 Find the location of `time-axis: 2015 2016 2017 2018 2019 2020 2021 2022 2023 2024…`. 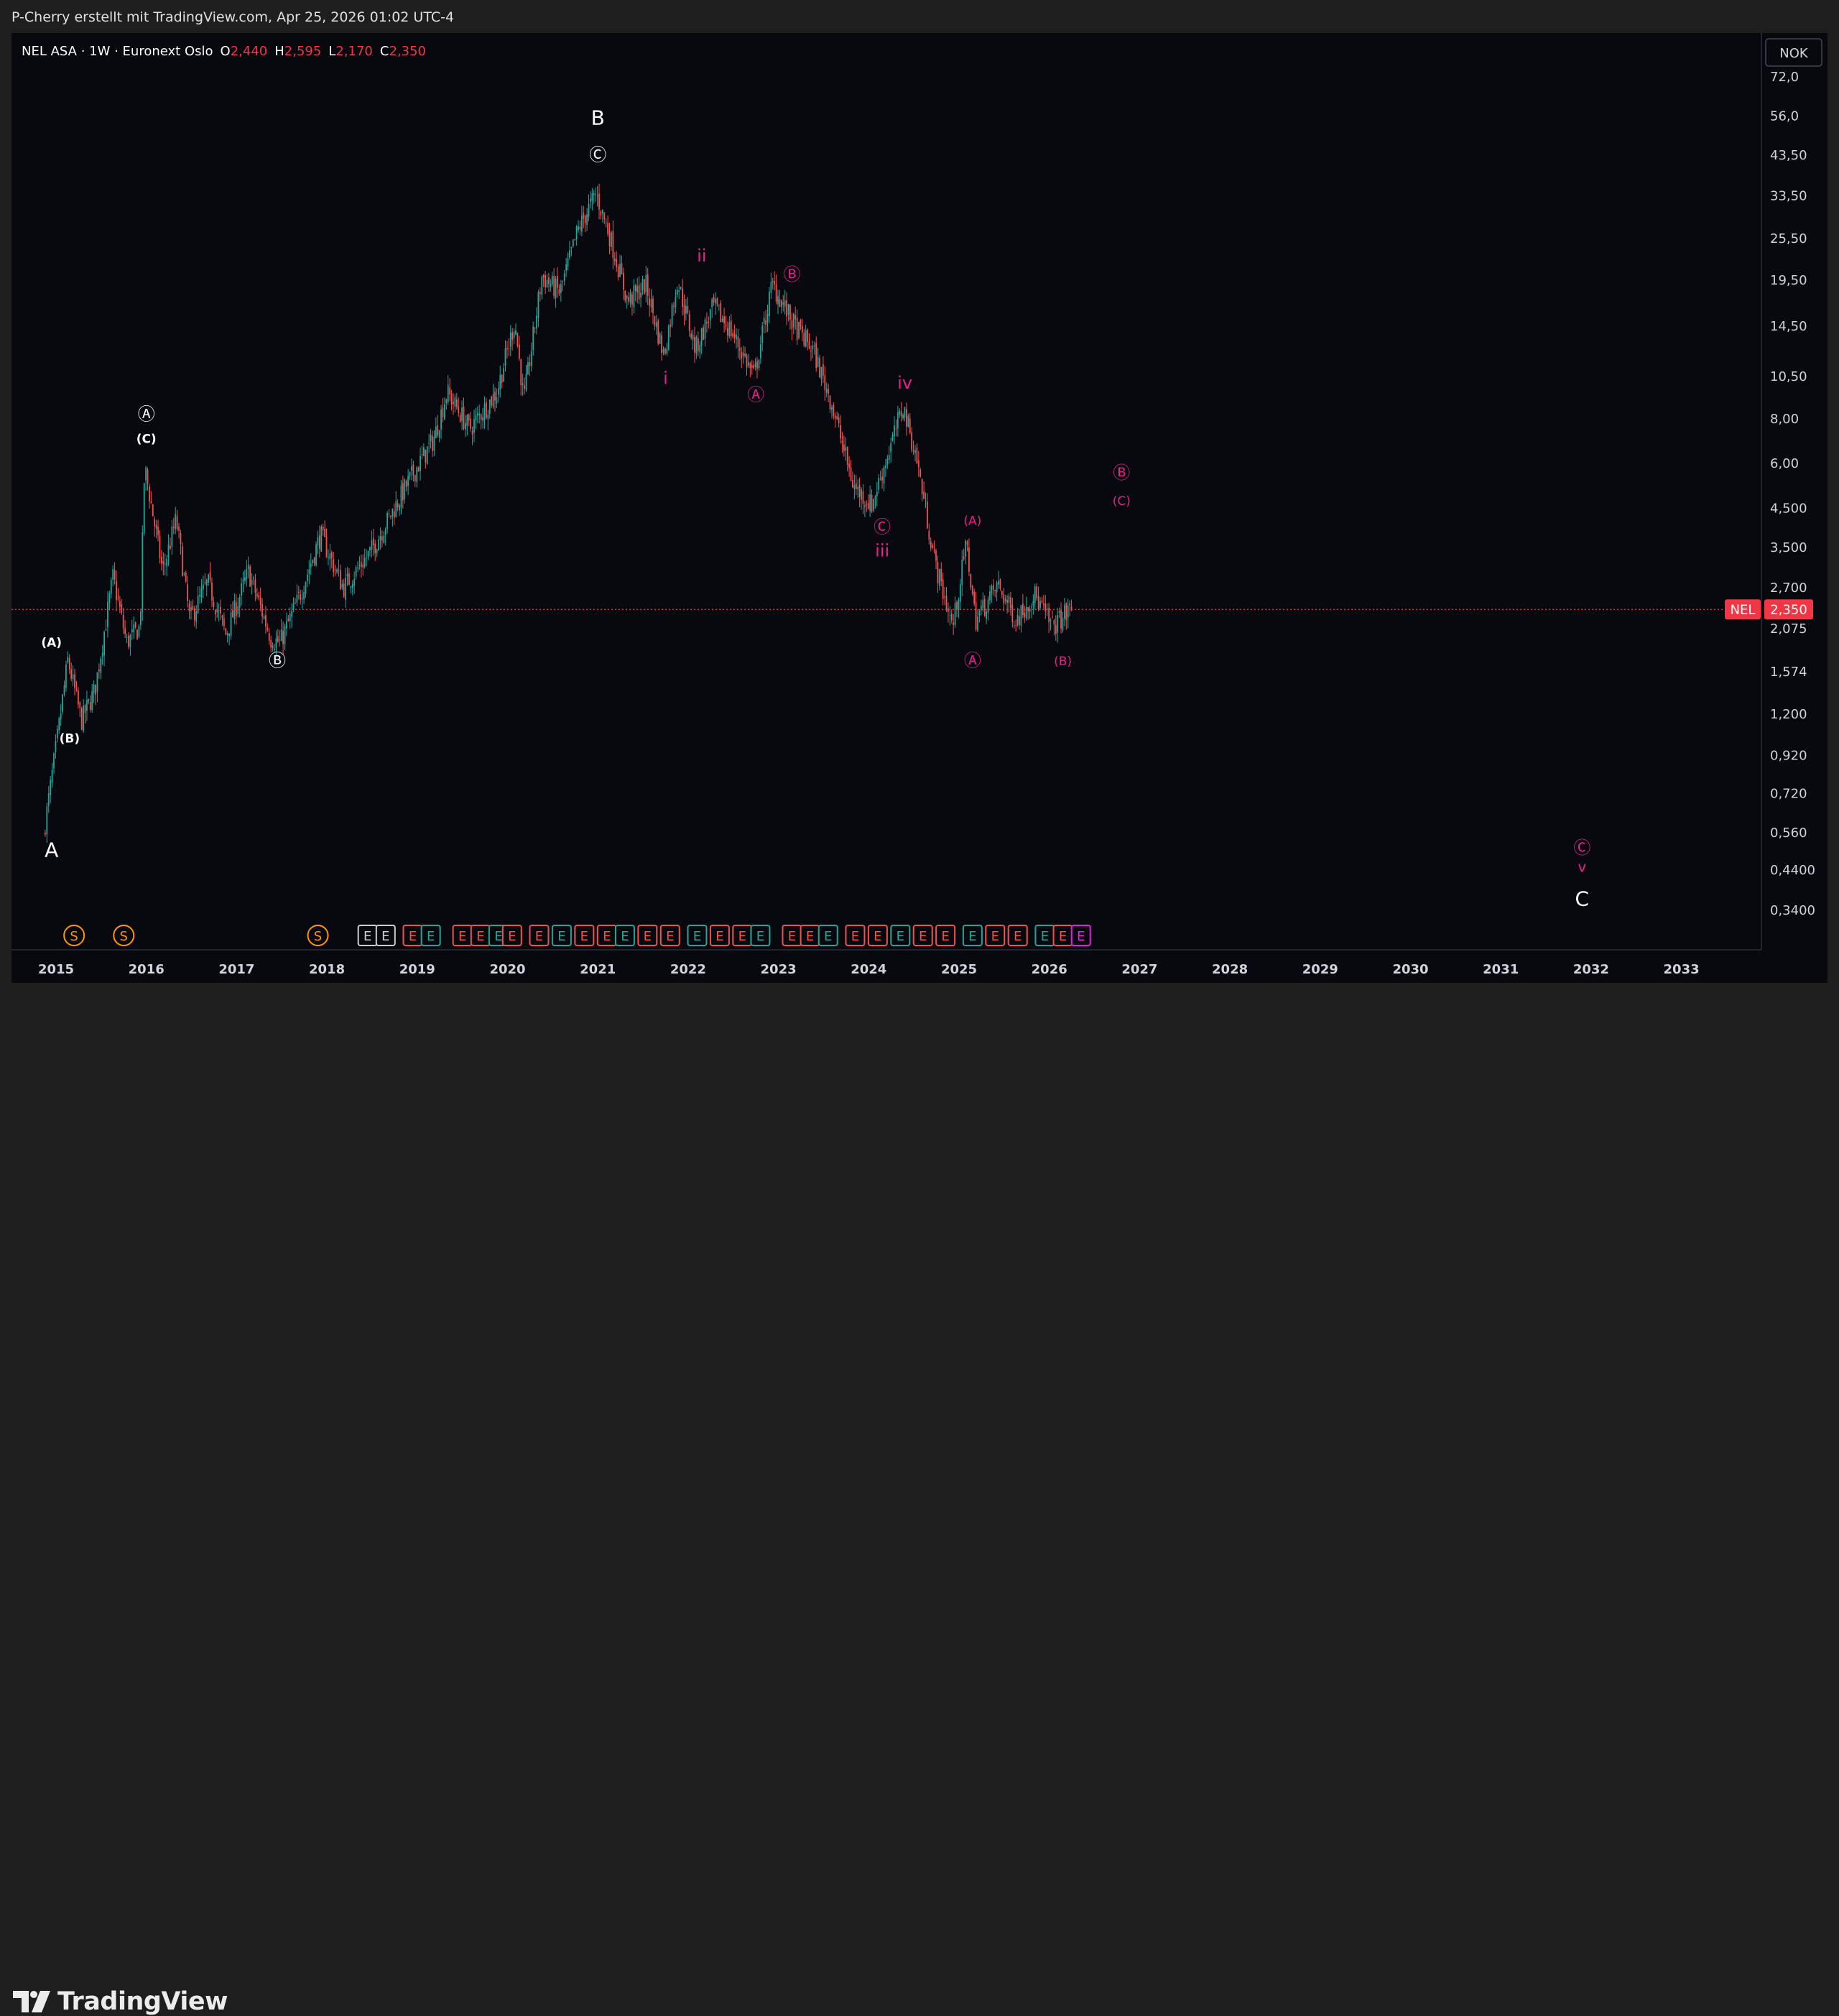

time-axis: 2015 2016 2017 2018 2019 2020 2021 2022 2023 2024… is located at coordinates (869, 969).